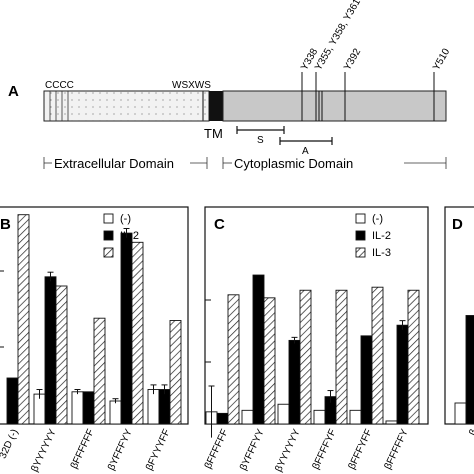 The width and height of the screenshot is (474, 474). Describe the element at coordinates (441, 59) in the screenshot. I see `site-label-y510: Y510` at that location.